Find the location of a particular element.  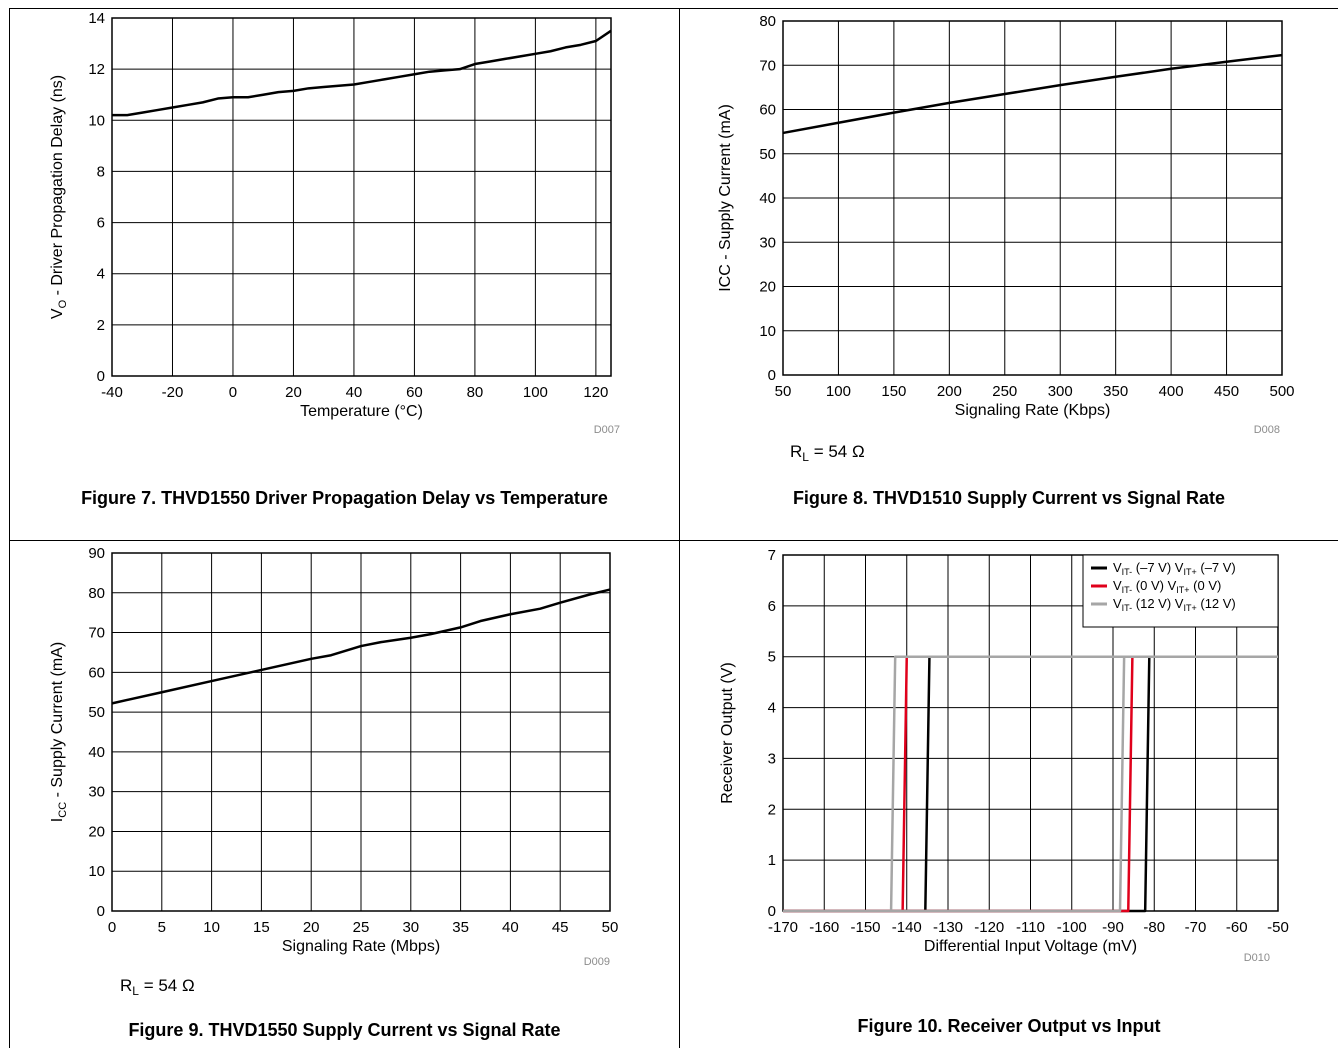

y-tick-label: 10 is located at coordinates (96, 871).